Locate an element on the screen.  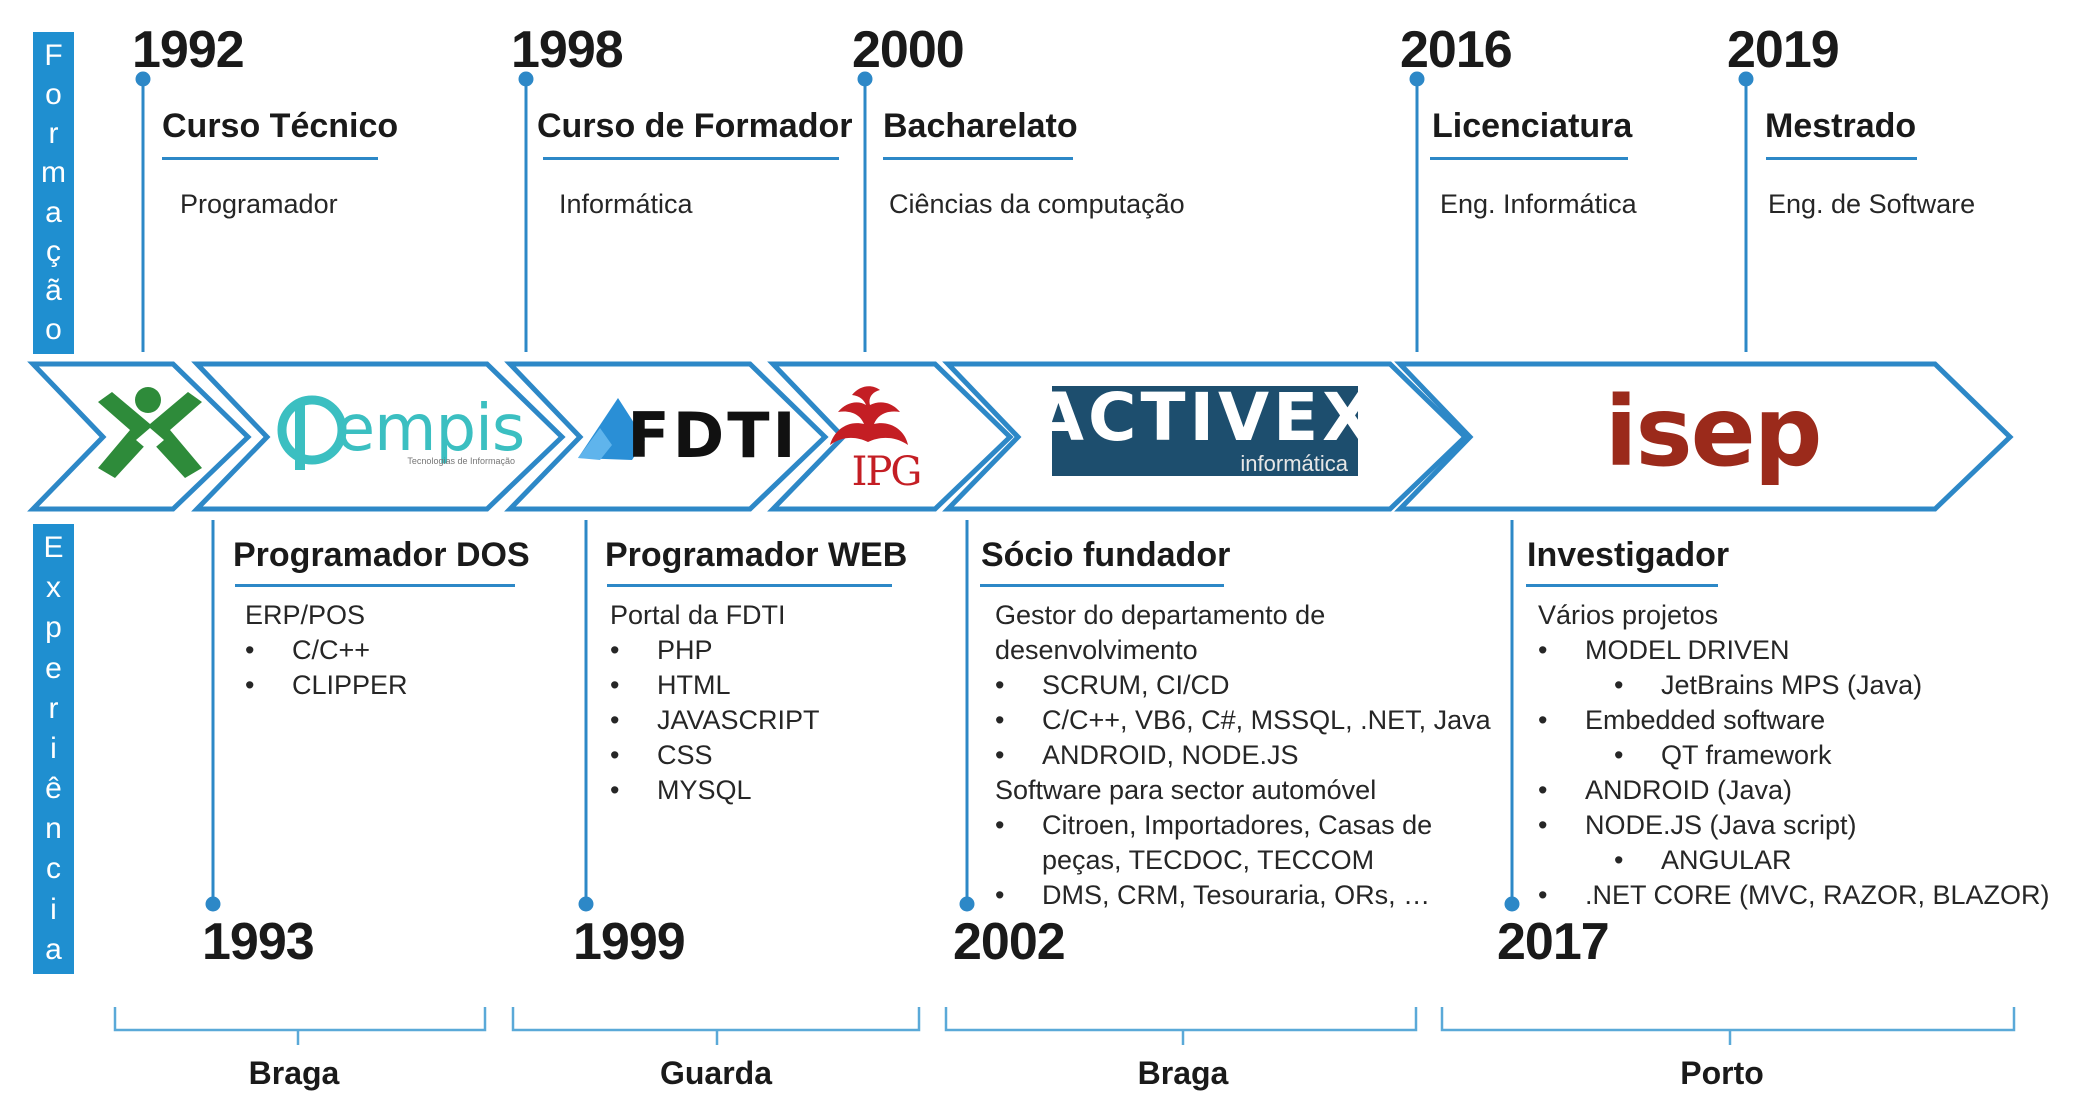
detail-text: .NET CORE (MVC, RAZOR, BLAZOR) is located at coordinates (1817, 895).